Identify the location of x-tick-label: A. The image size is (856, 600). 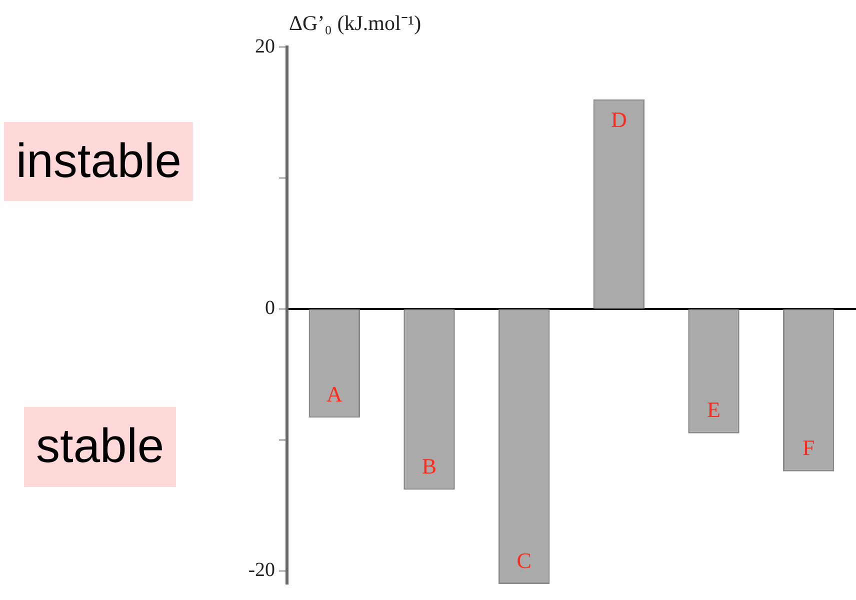
(334, 393).